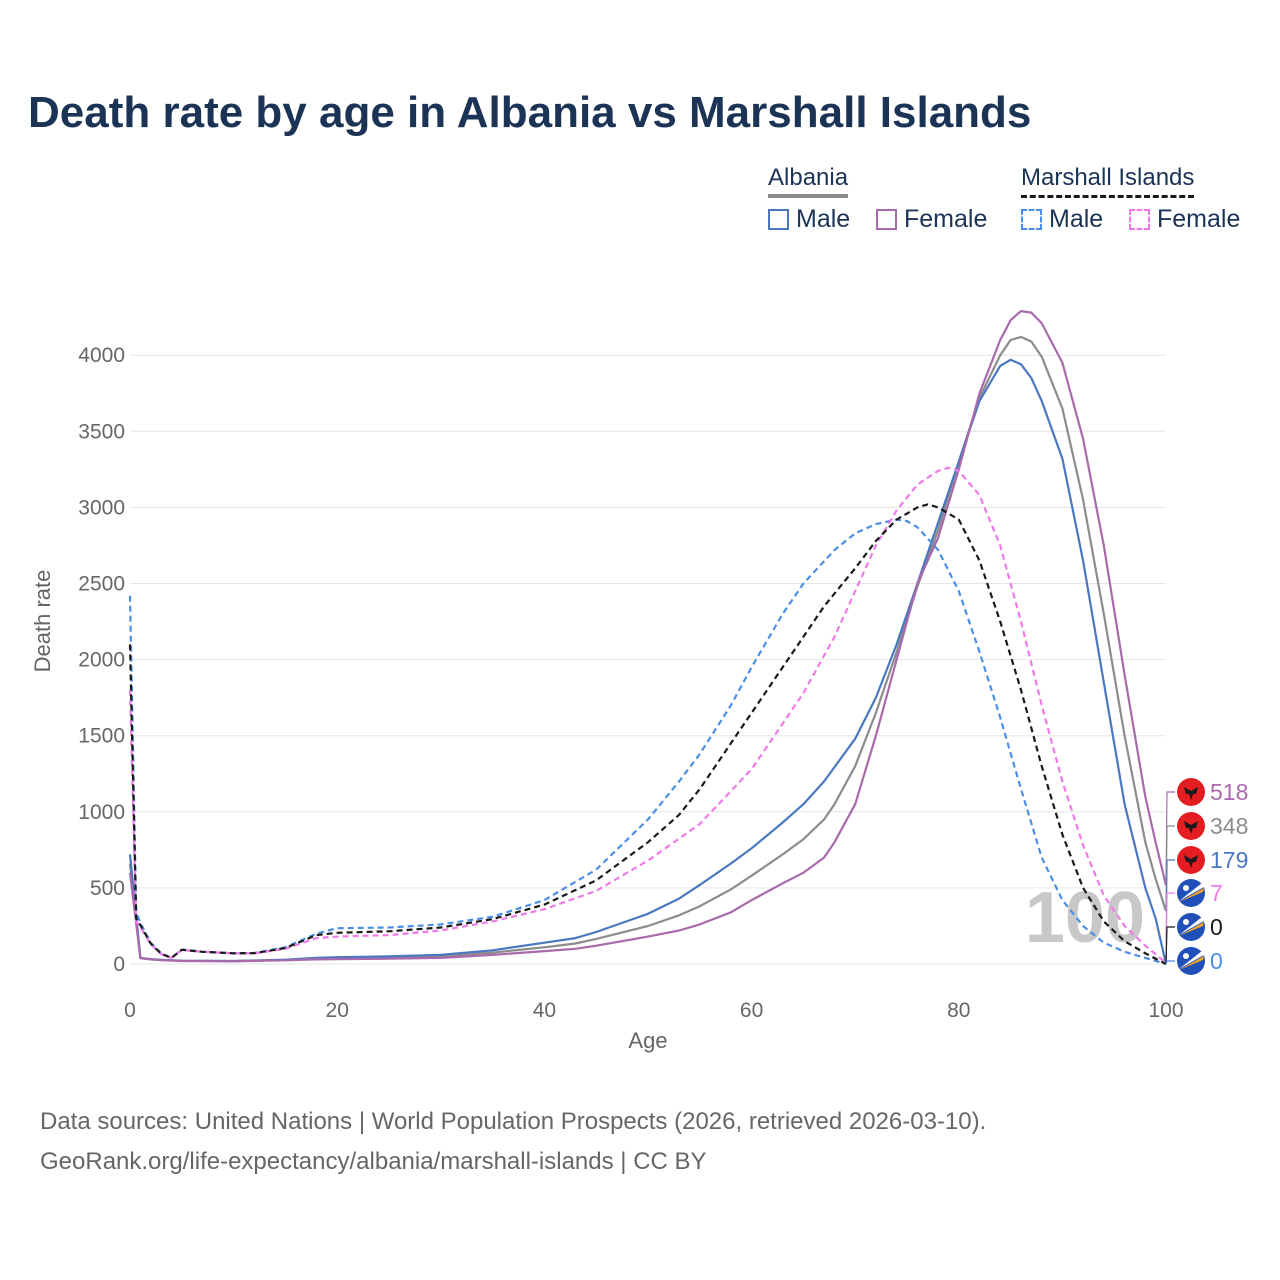 This screenshot has width=1280, height=1280. What do you see at coordinates (1165, 1010) in the screenshot?
I see `x-tick-100: 100` at bounding box center [1165, 1010].